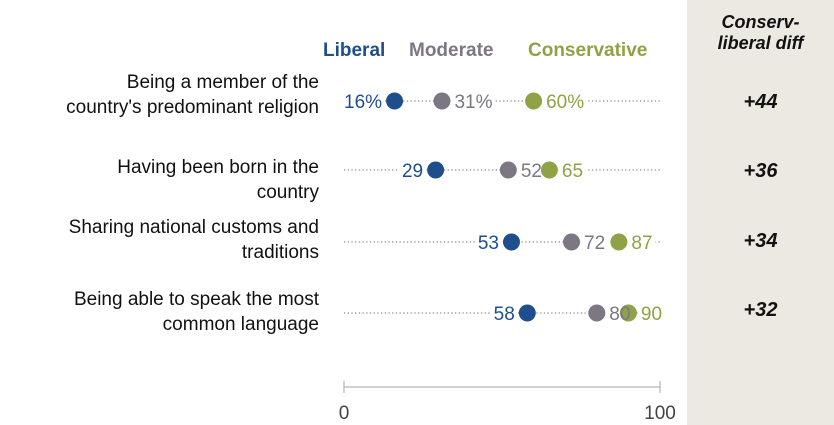 The height and width of the screenshot is (425, 834). I want to click on value-label-liberal: 58, so click(504, 314).